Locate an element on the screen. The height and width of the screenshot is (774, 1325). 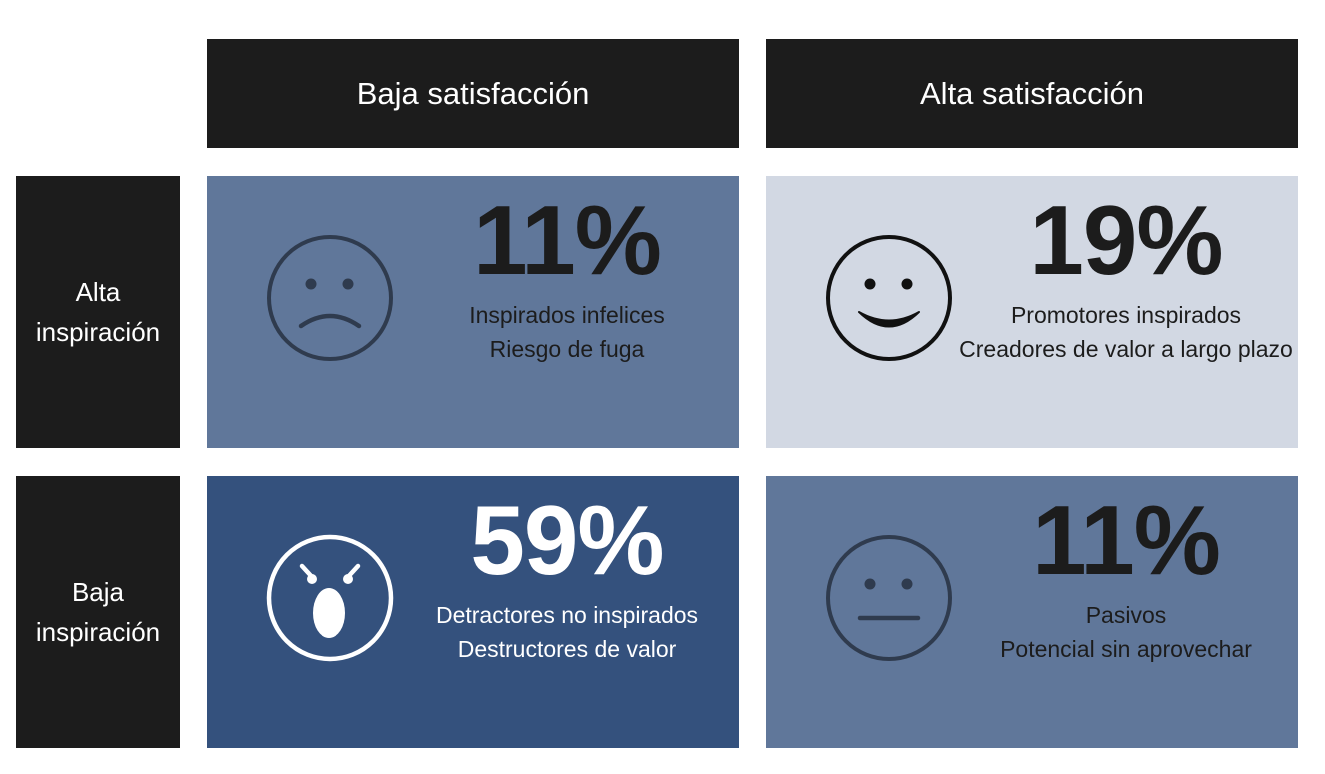
quadrant-low-inspiration-high-satisfaction: 11% Pasivos Potencial sin aprovechar is located at coordinates (1032, 612).